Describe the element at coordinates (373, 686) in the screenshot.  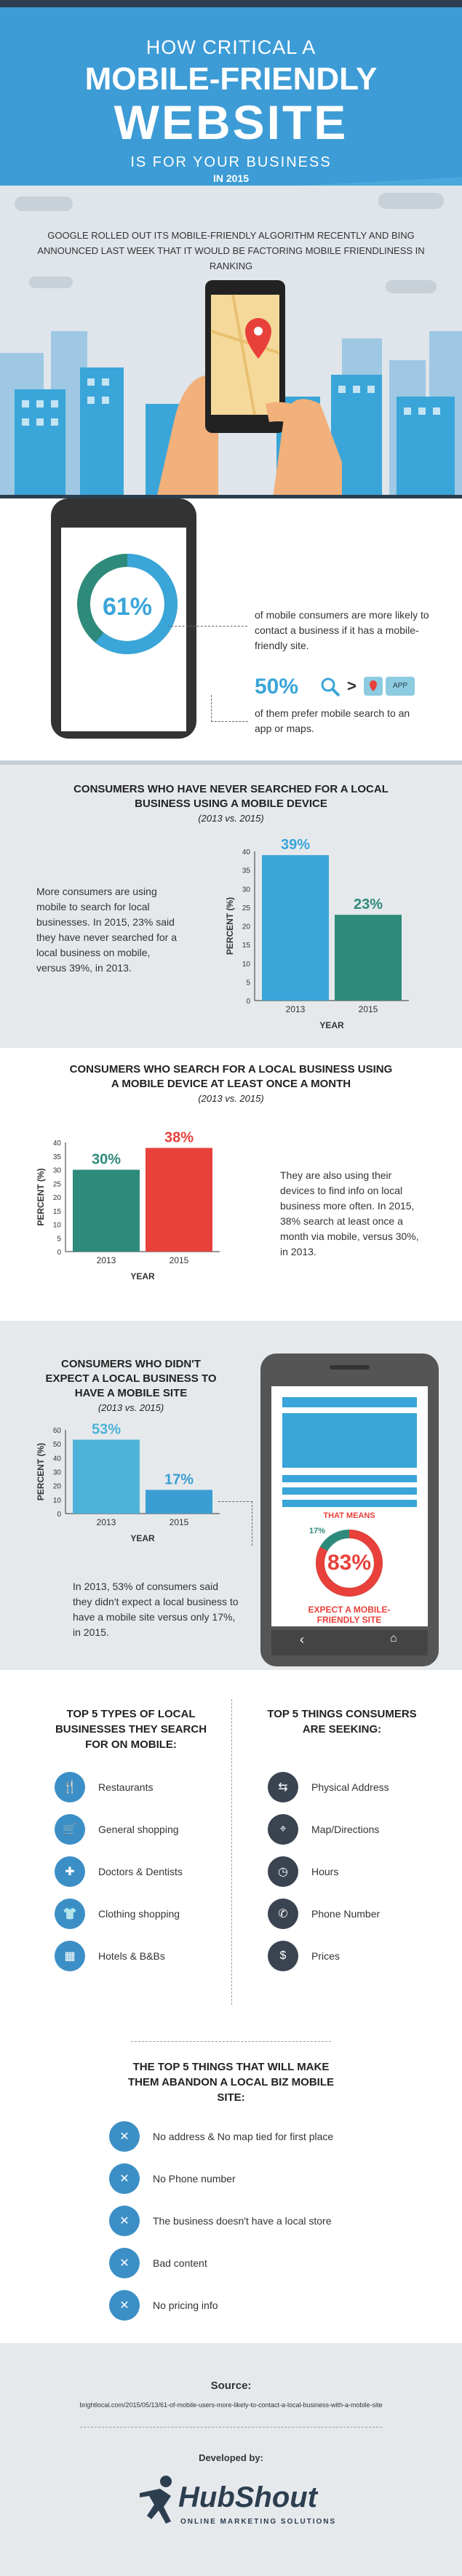
I see `map-pin-icon` at that location.